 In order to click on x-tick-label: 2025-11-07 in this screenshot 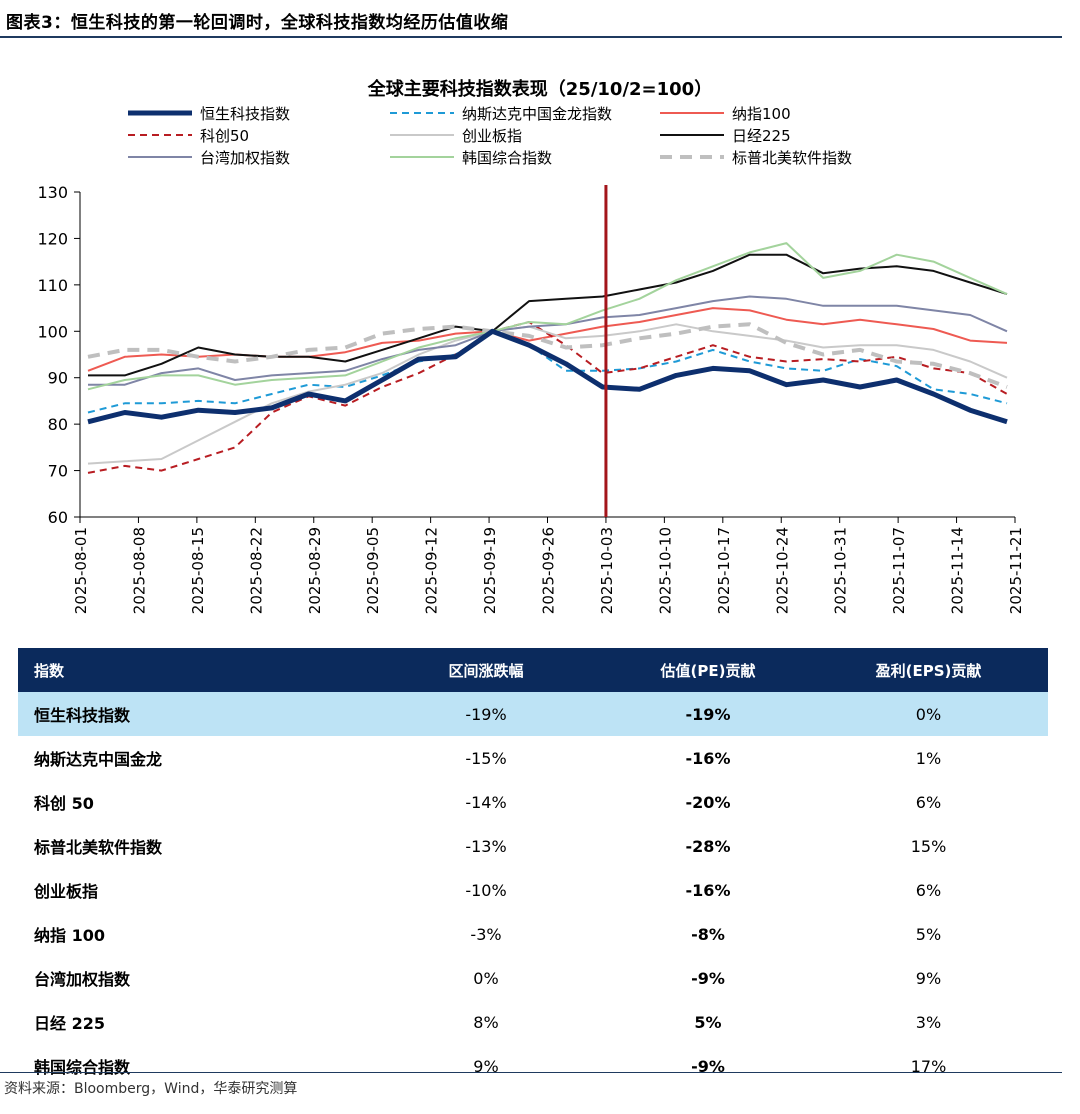, I will do `click(899, 570)`.